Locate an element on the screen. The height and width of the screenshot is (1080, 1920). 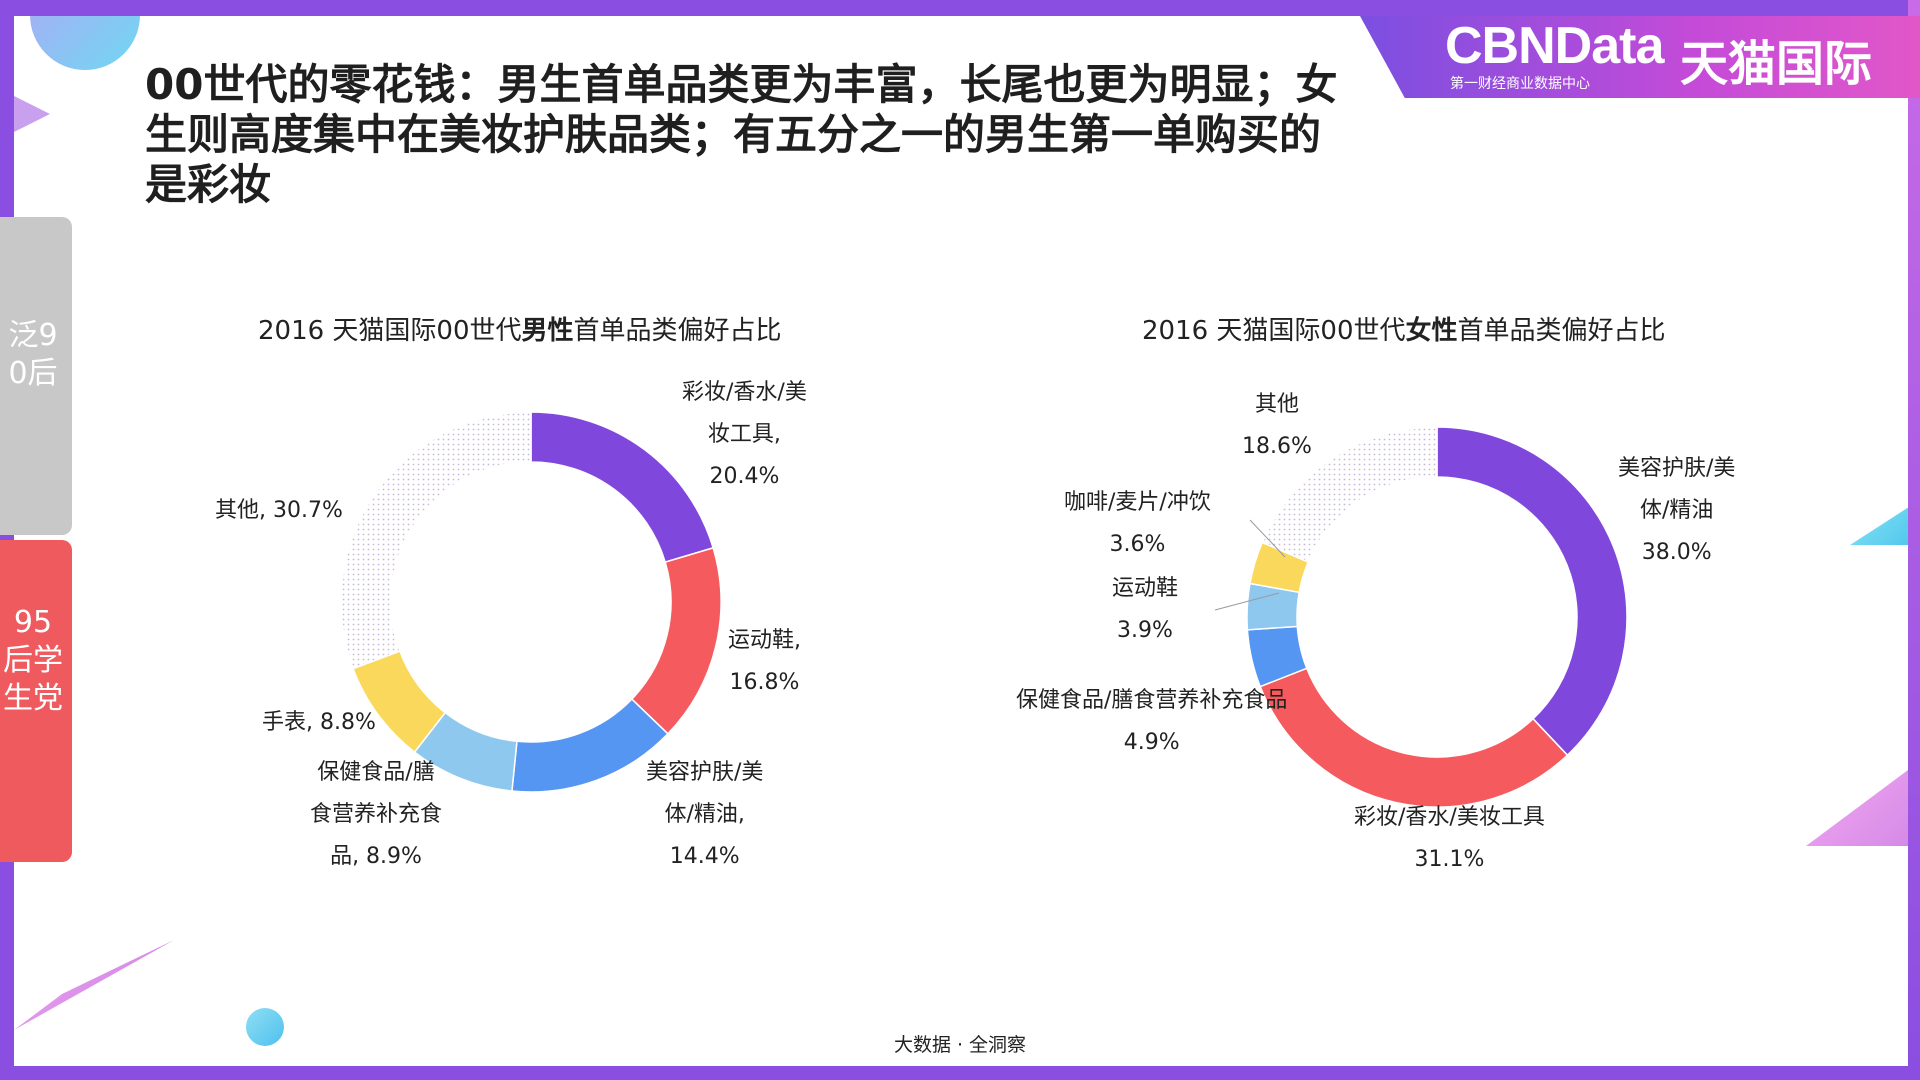
side-tab-post95-students: 95后学生党 is located at coordinates (36, 701).